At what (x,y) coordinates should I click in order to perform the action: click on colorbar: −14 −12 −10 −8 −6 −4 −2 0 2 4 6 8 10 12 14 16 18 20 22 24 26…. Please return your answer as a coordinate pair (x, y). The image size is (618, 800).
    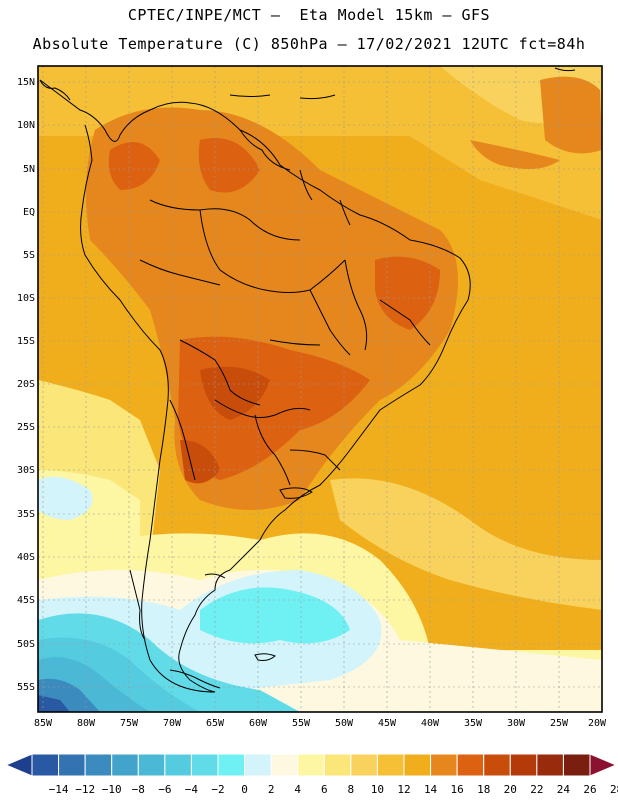
    Looking at the image, I should click on (311, 774).